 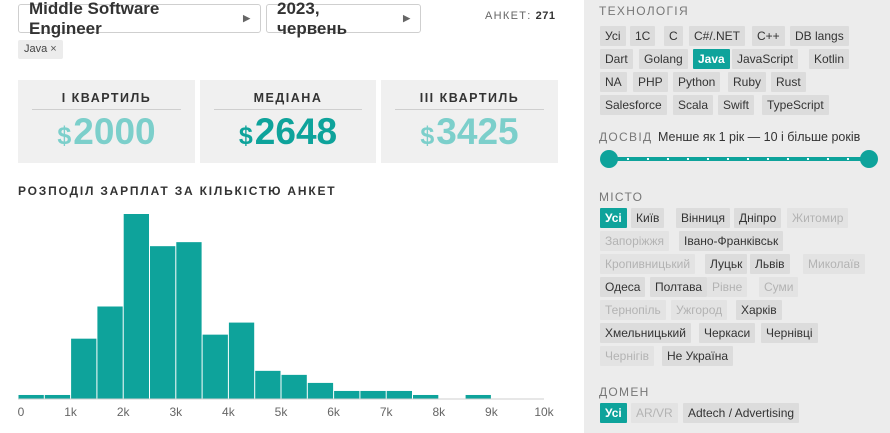 I want to click on q3-value: 3425, so click(x=477, y=131).